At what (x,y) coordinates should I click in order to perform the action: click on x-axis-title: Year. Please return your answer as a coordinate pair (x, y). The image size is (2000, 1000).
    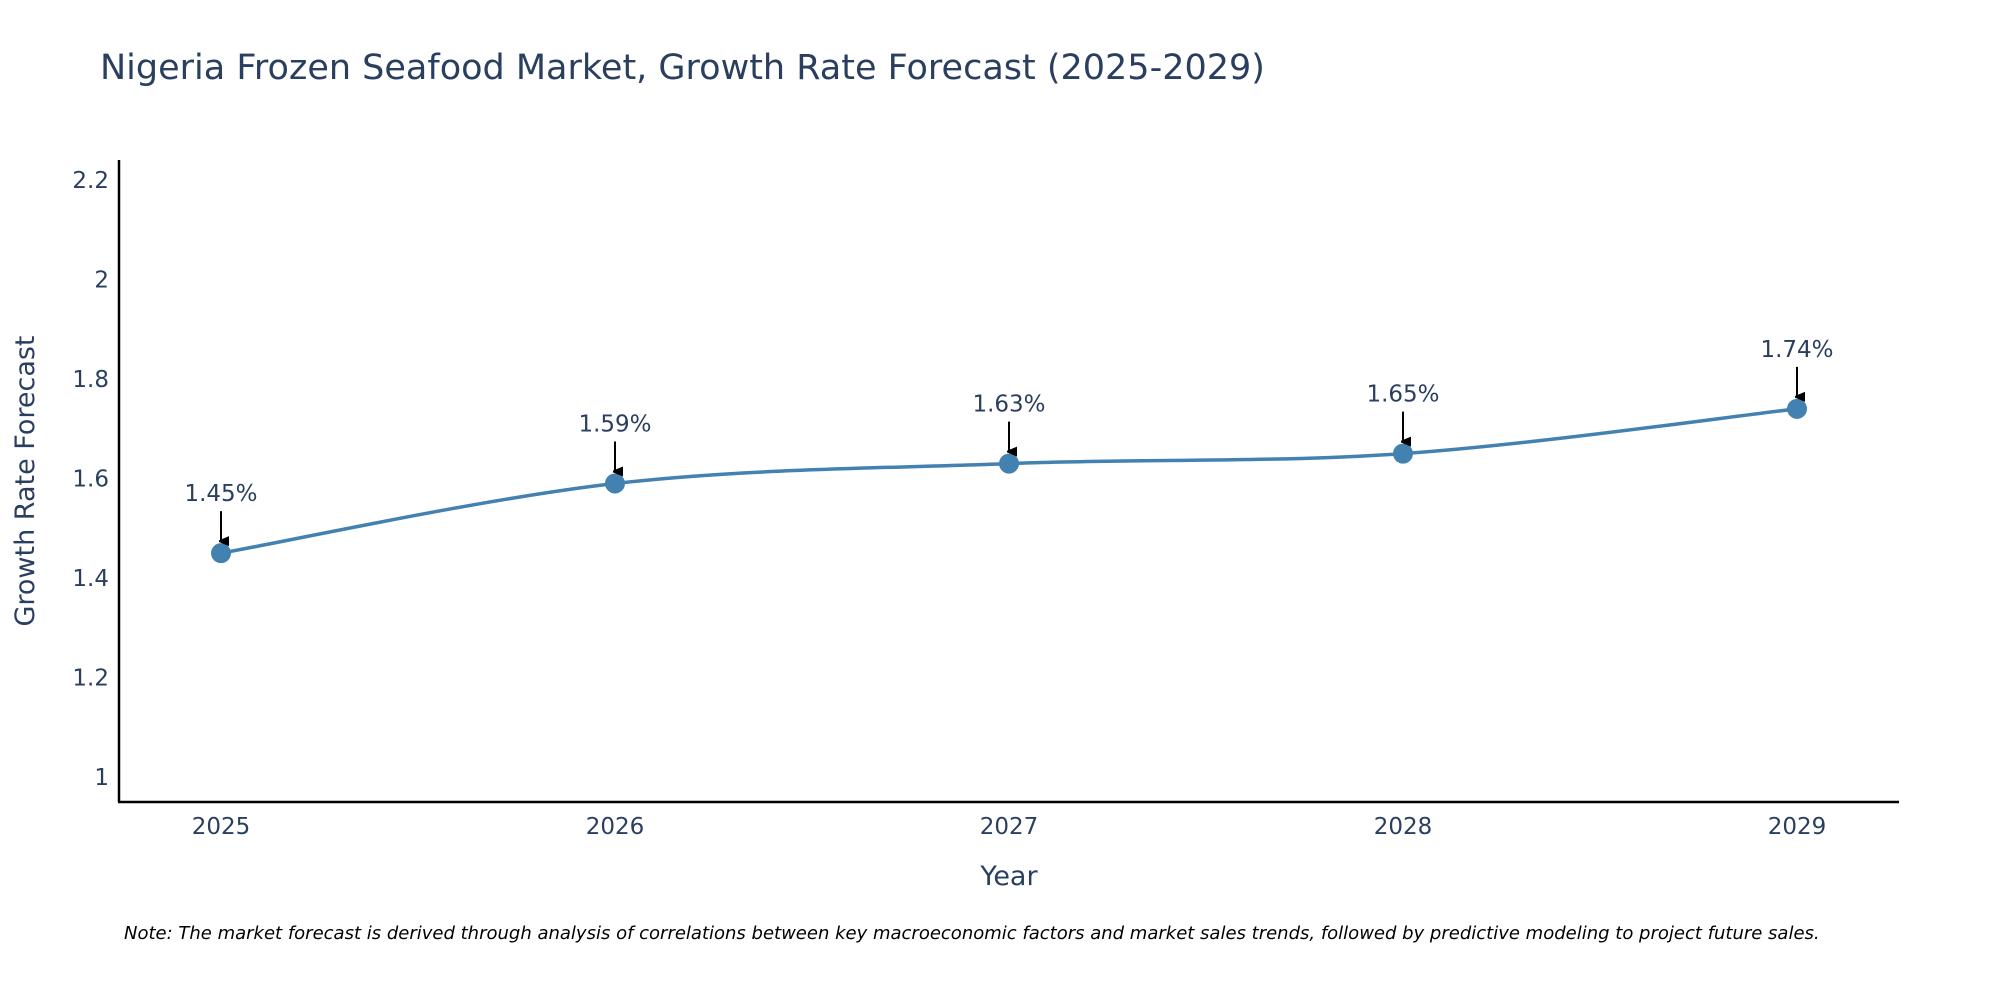
    Looking at the image, I should click on (1008, 876).